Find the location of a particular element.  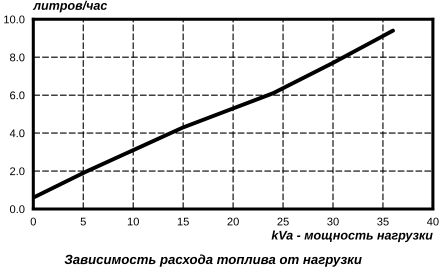

text: Зависимость расхода топлива от нагрузки is located at coordinates (213, 260).